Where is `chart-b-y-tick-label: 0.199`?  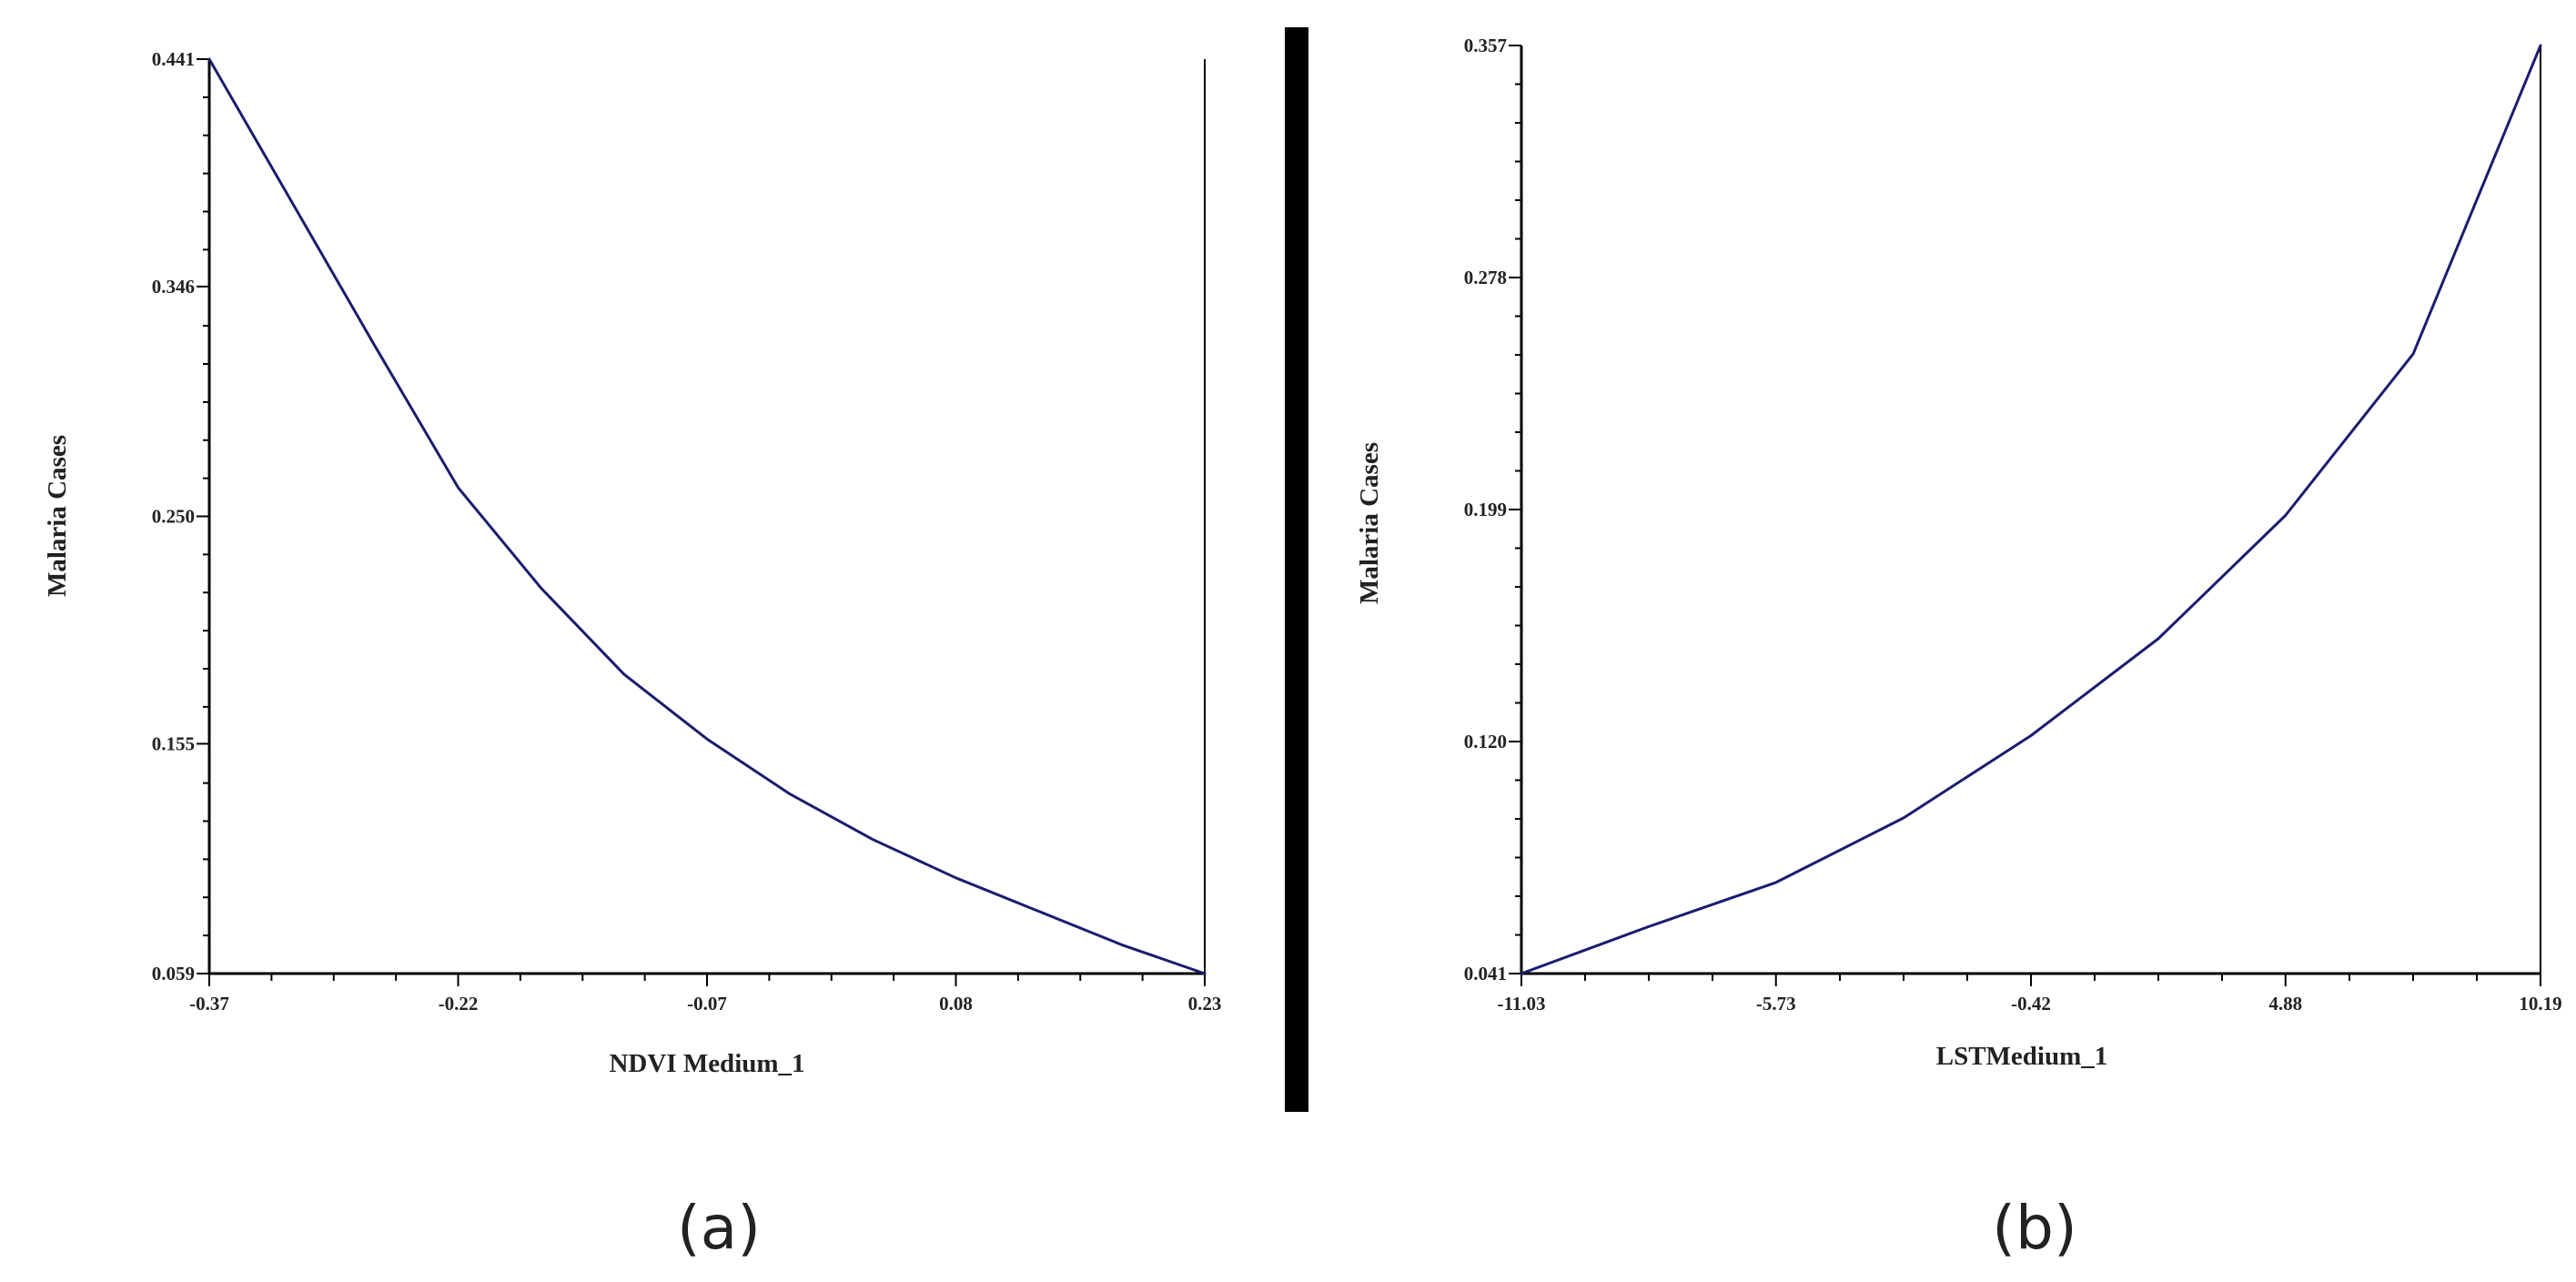 chart-b-y-tick-label: 0.199 is located at coordinates (1485, 509).